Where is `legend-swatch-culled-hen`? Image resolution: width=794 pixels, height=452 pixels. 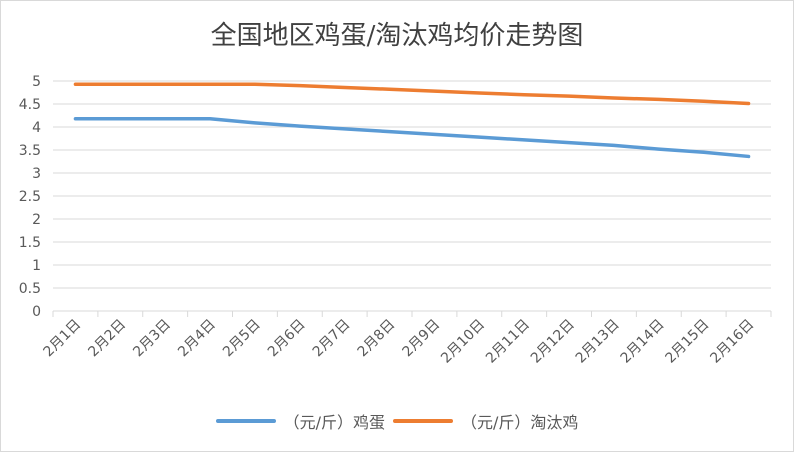 legend-swatch-culled-hen is located at coordinates (423, 421).